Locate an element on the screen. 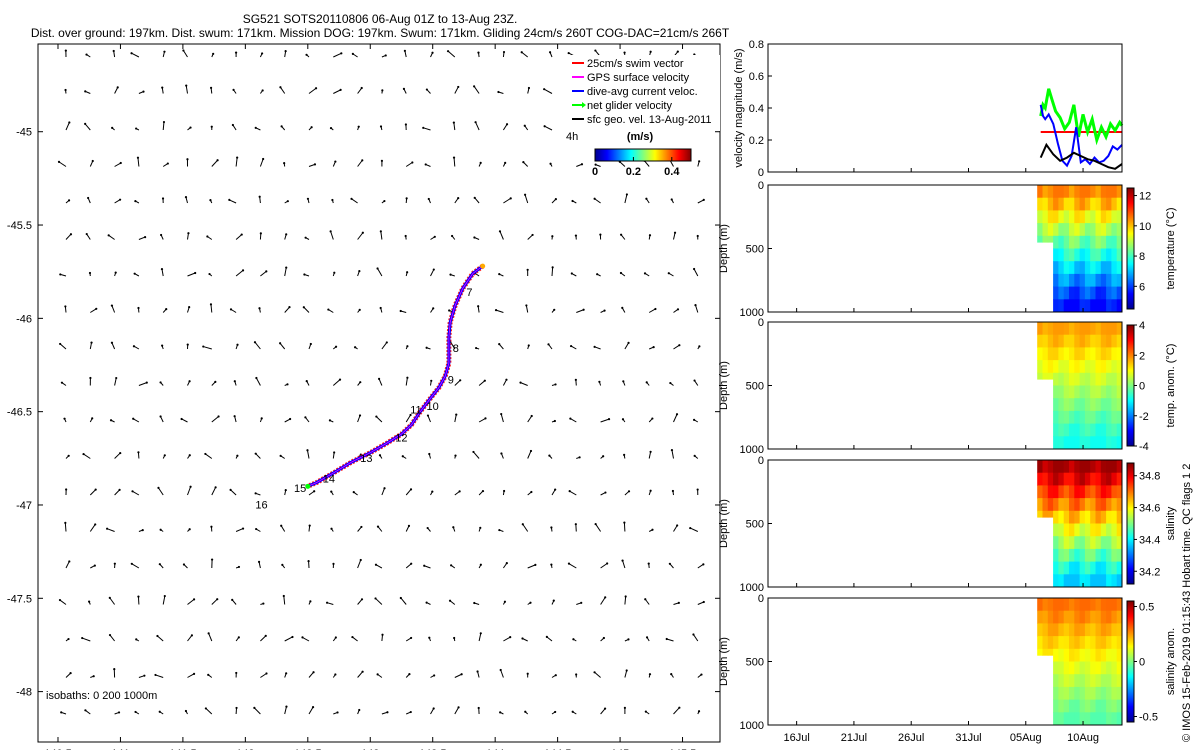  section-panel: 0 500 1000 Depth (m) 0.5 0 -0.5 salinity anom. is located at coordinates (947, 662).